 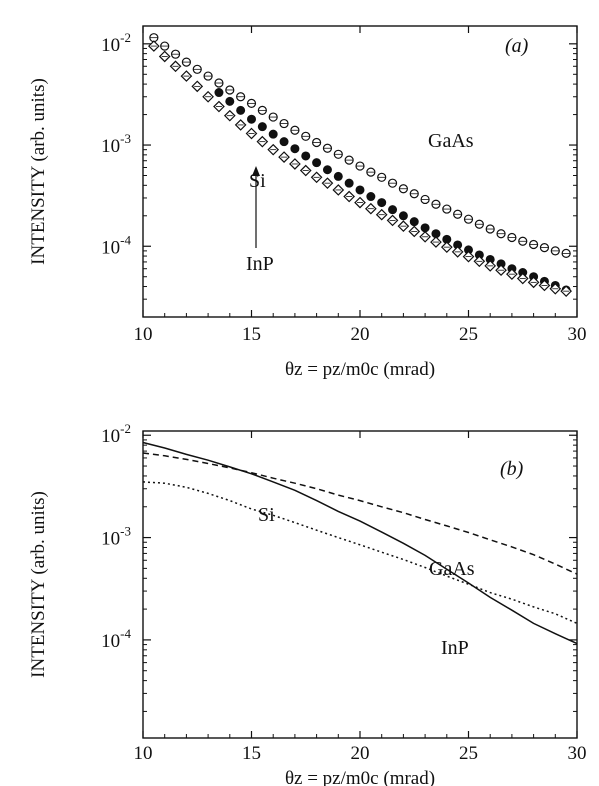 I want to click on annotation-si: Si, so click(x=266, y=515).